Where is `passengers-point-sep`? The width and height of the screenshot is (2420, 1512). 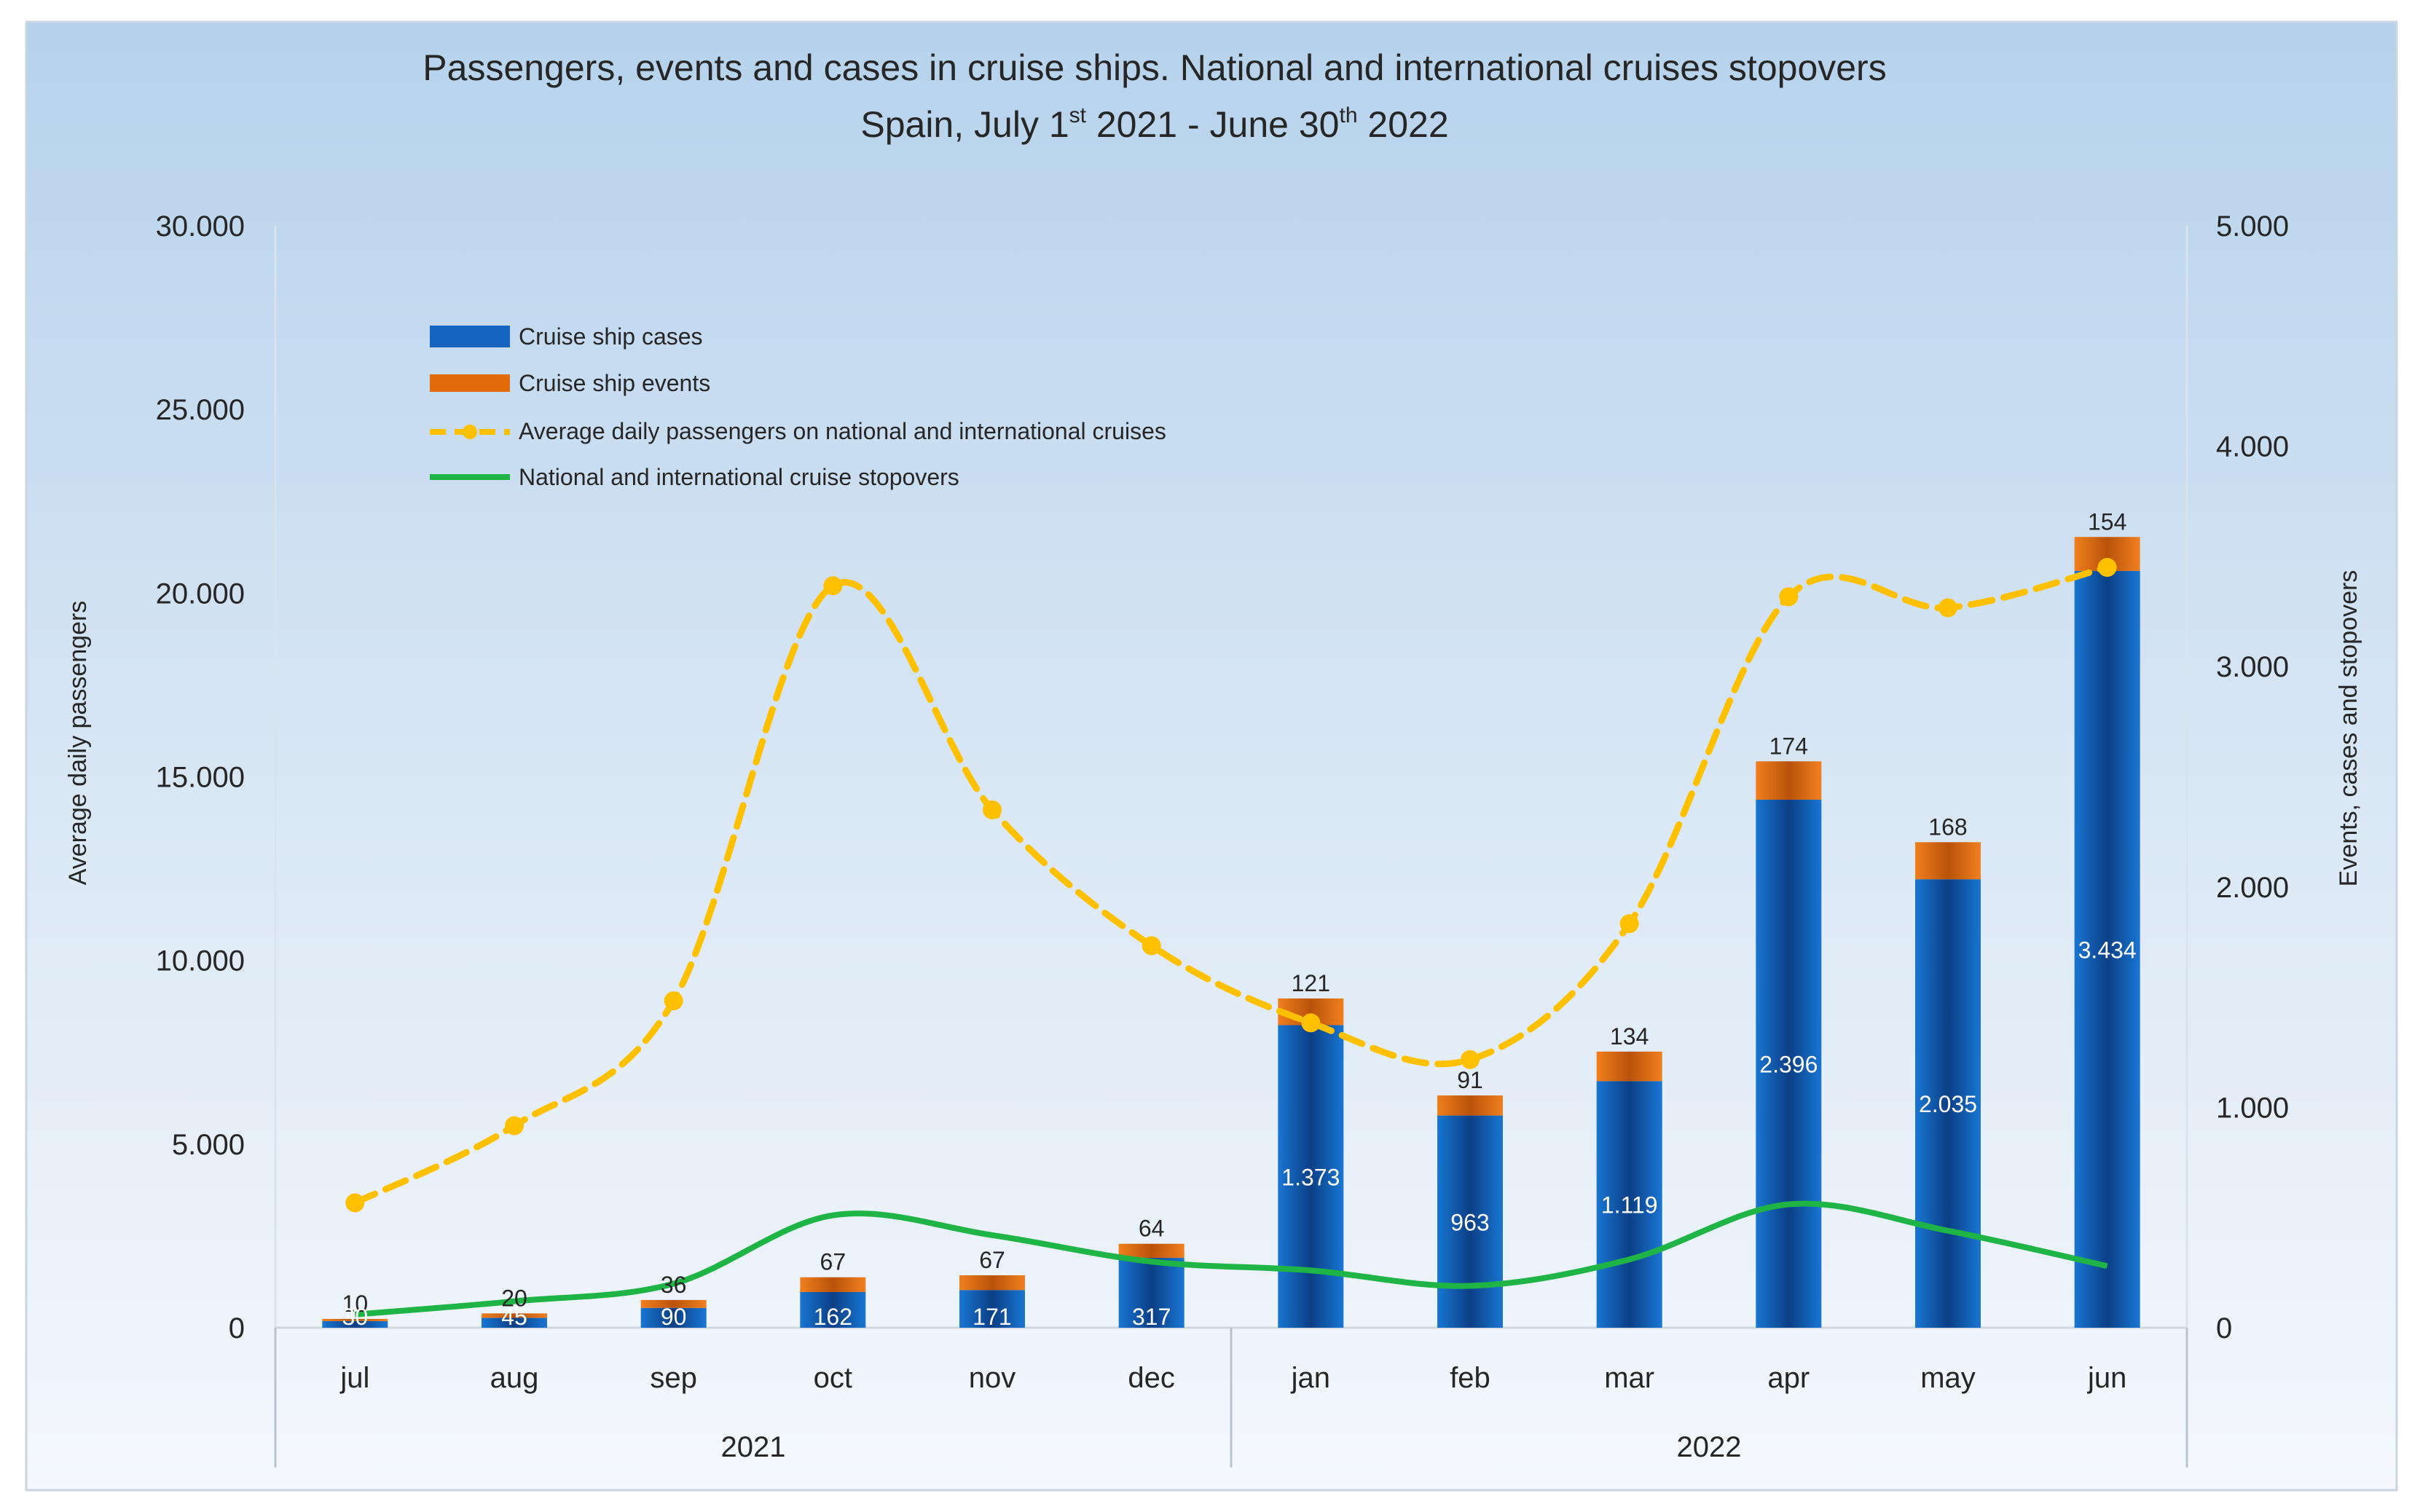 passengers-point-sep is located at coordinates (673, 1001).